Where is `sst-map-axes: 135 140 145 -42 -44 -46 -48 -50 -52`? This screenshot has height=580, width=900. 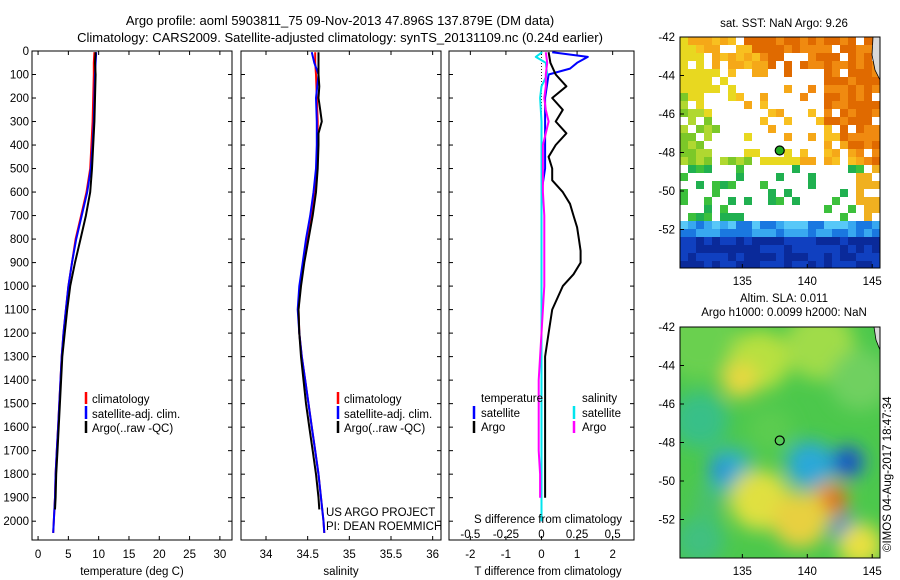
sst-map-axes: 135 140 145 -42 -44 -46 -48 -50 -52 is located at coordinates (769, 160).